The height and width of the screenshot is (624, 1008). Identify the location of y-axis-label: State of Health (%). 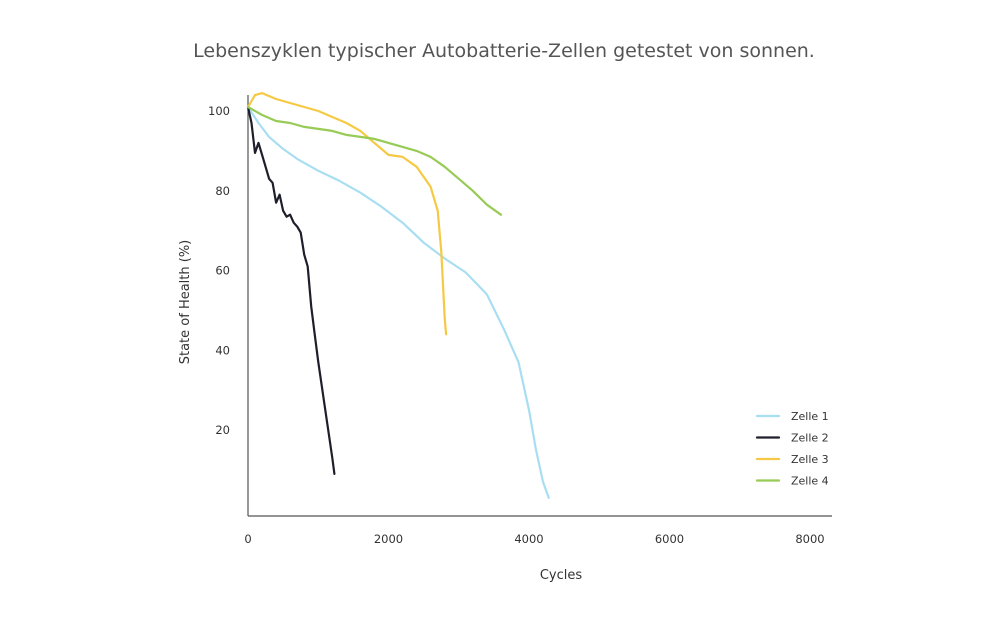
(185, 302).